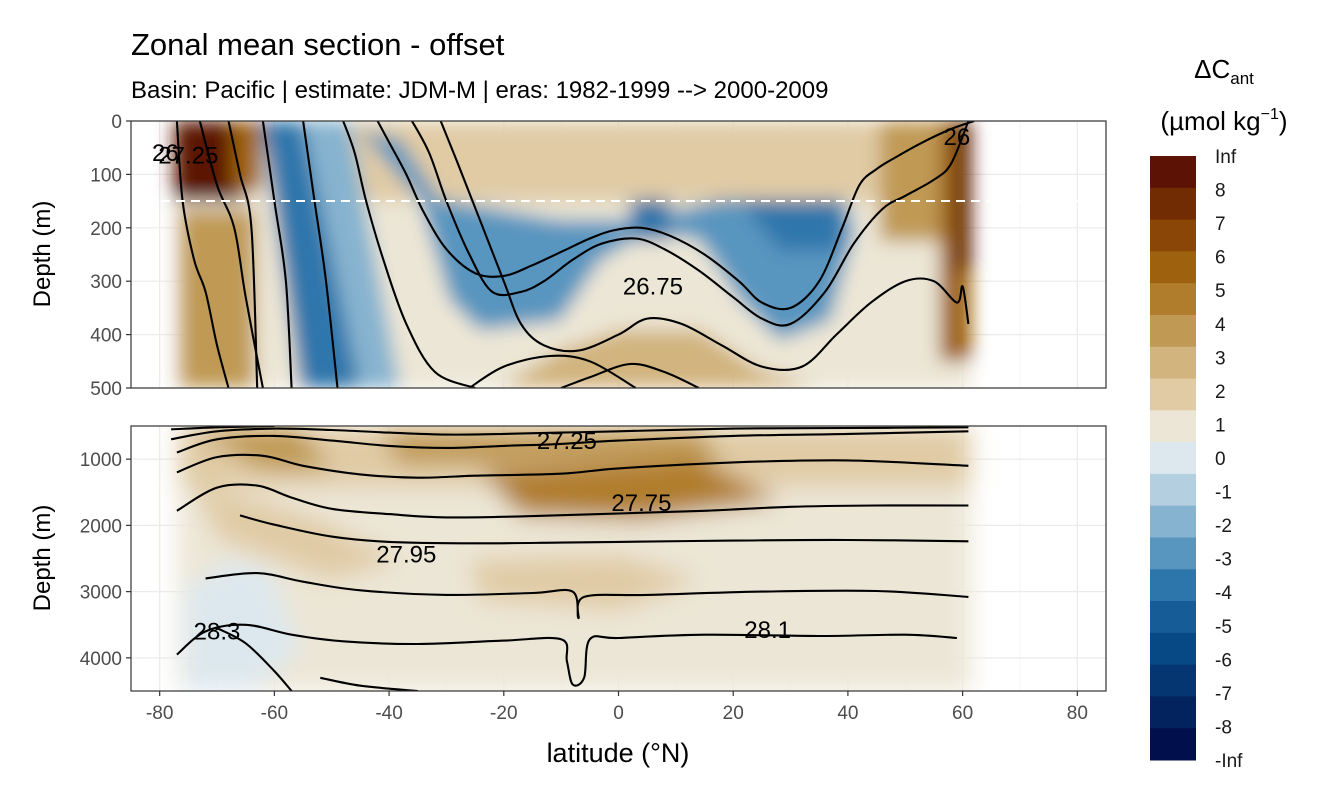 The width and height of the screenshot is (1344, 806). What do you see at coordinates (1226, 157) in the screenshot?
I see `legend-label: Inf` at bounding box center [1226, 157].